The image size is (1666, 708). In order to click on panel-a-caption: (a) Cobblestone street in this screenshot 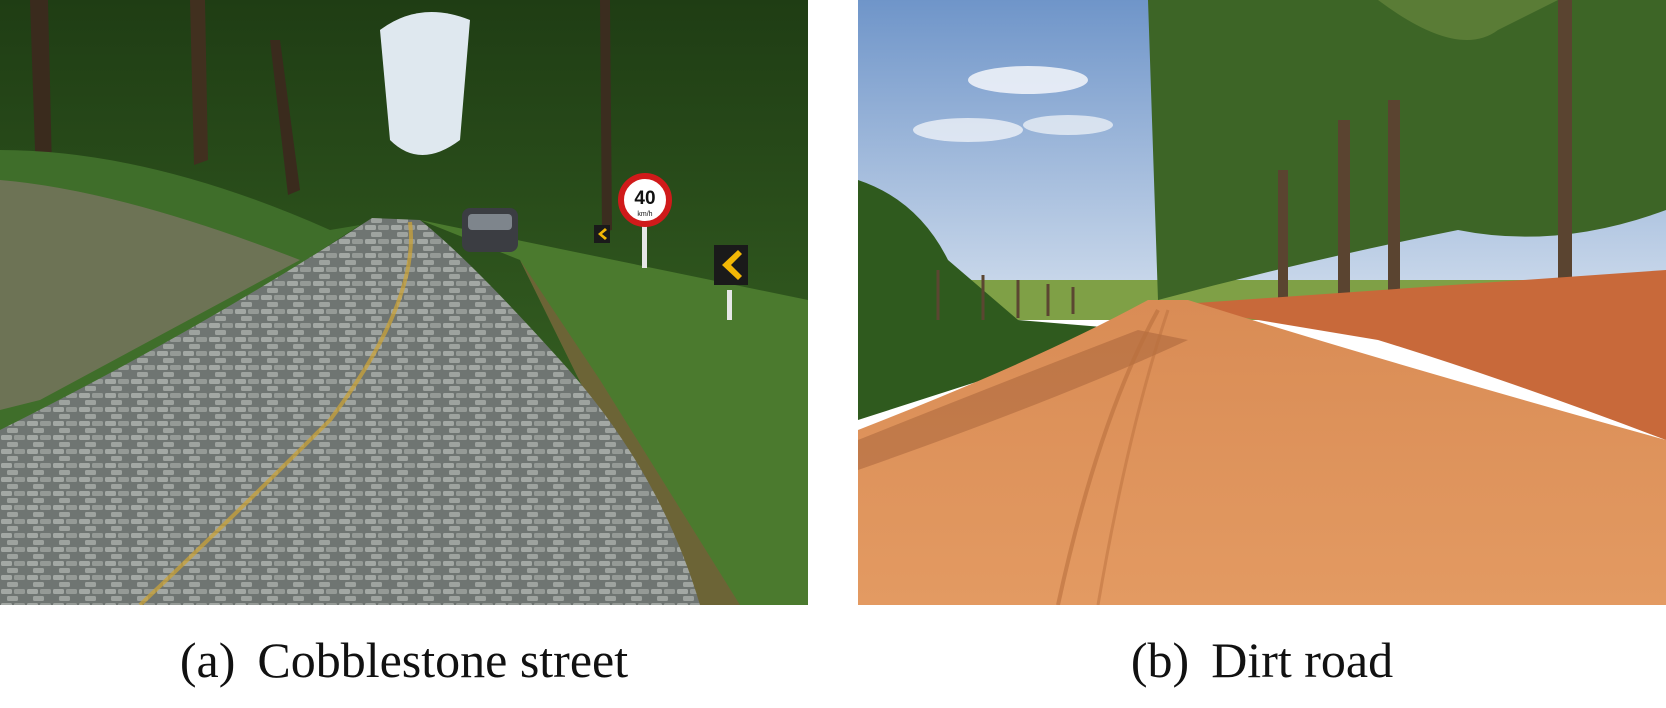, I will do `click(404, 660)`.